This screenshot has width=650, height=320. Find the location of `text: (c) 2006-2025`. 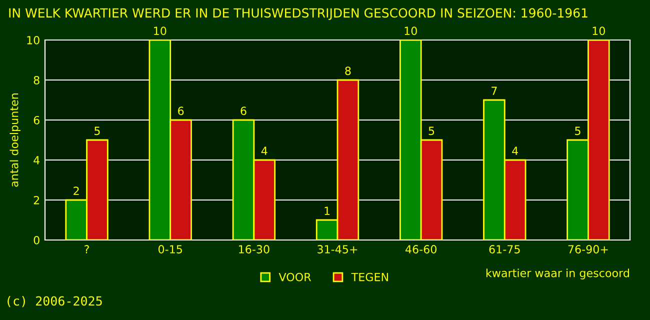

text: (c) 2006-2025 is located at coordinates (55, 302).